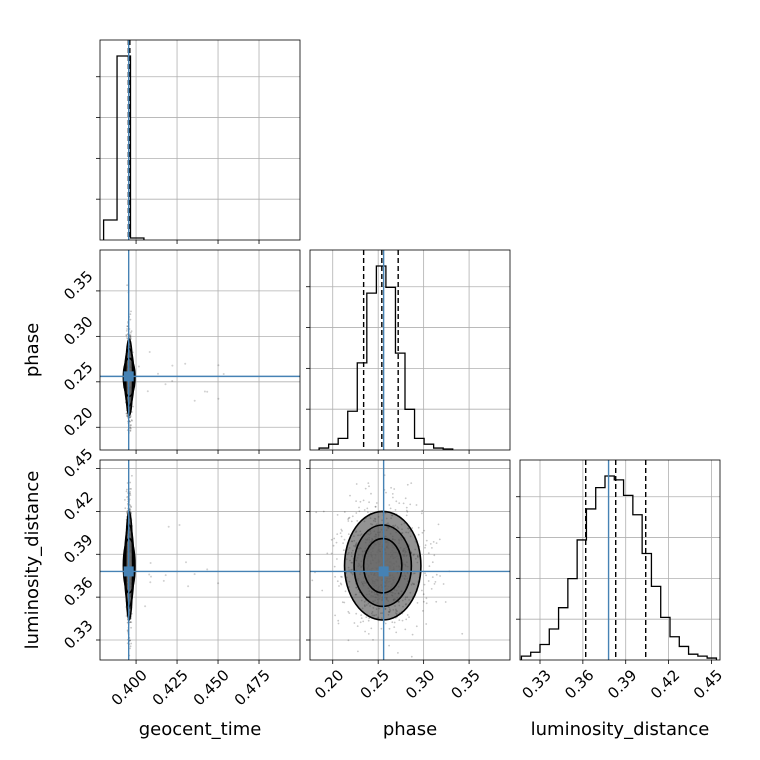 This screenshot has height=760, width=760. I want to click on x-tick-label: 0.475, so click(252, 687).